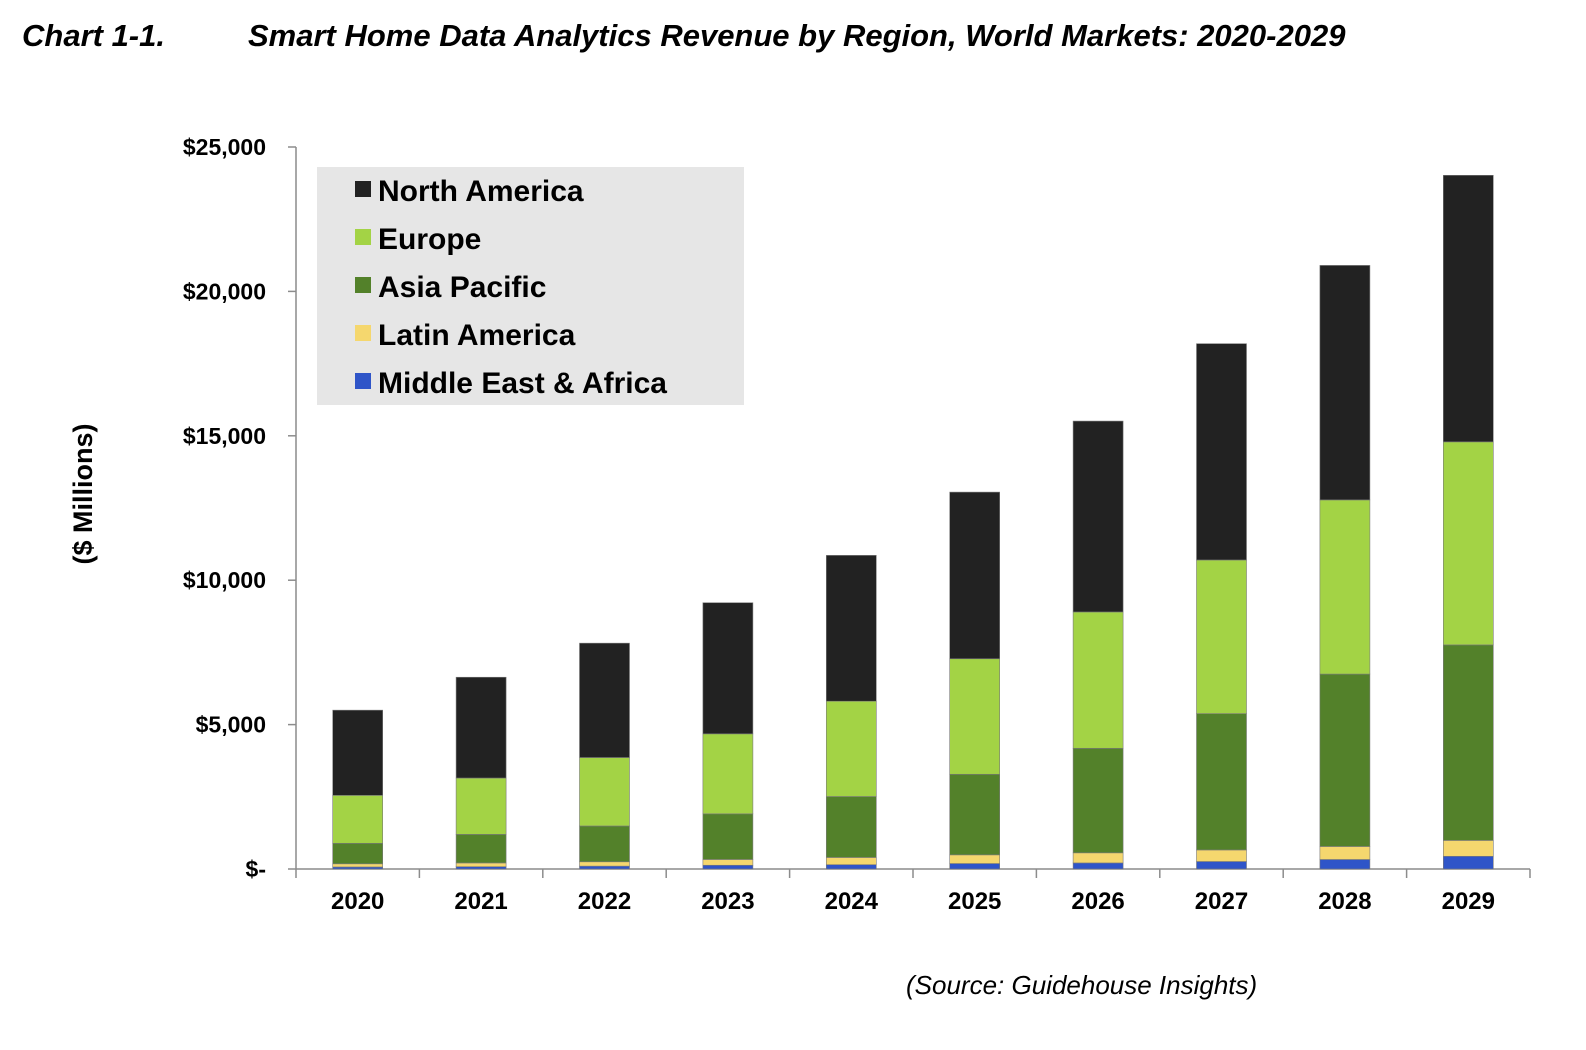 The image size is (1586, 1050). Describe the element at coordinates (480, 901) in the screenshot. I see `x-tick-label: 2021` at that location.